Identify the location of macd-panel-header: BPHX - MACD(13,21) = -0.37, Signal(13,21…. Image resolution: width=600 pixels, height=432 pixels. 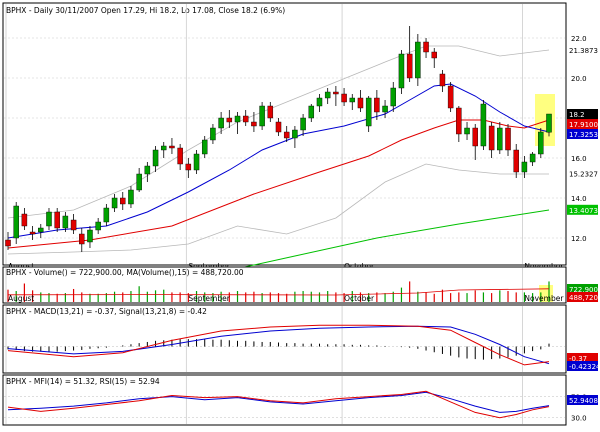
(106, 311).